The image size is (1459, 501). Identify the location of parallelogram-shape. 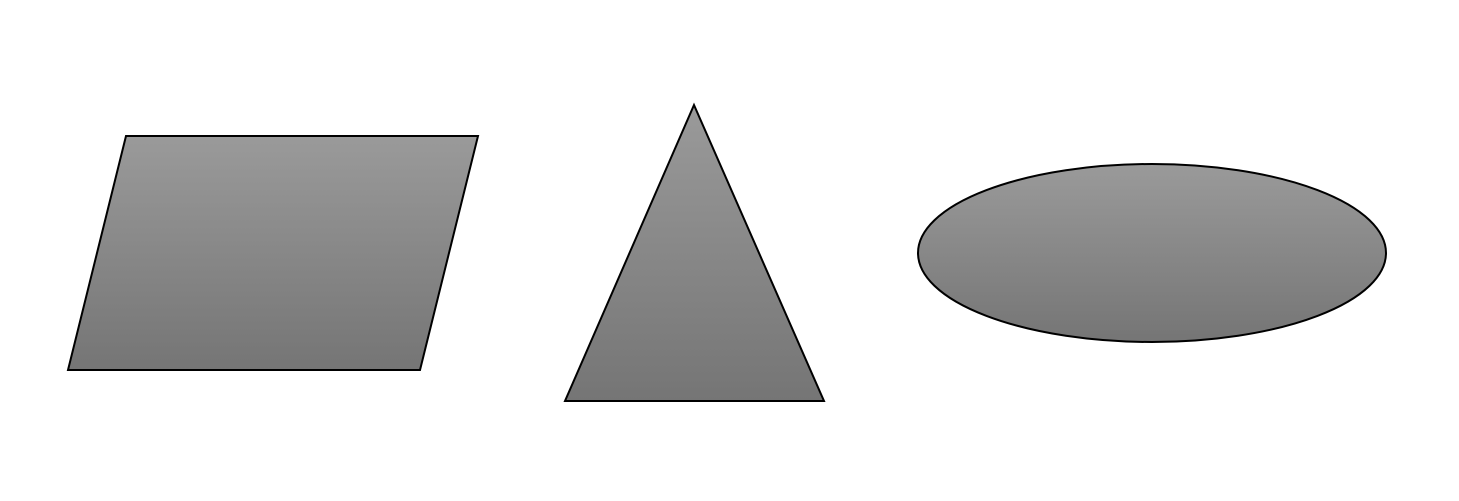
(273, 253).